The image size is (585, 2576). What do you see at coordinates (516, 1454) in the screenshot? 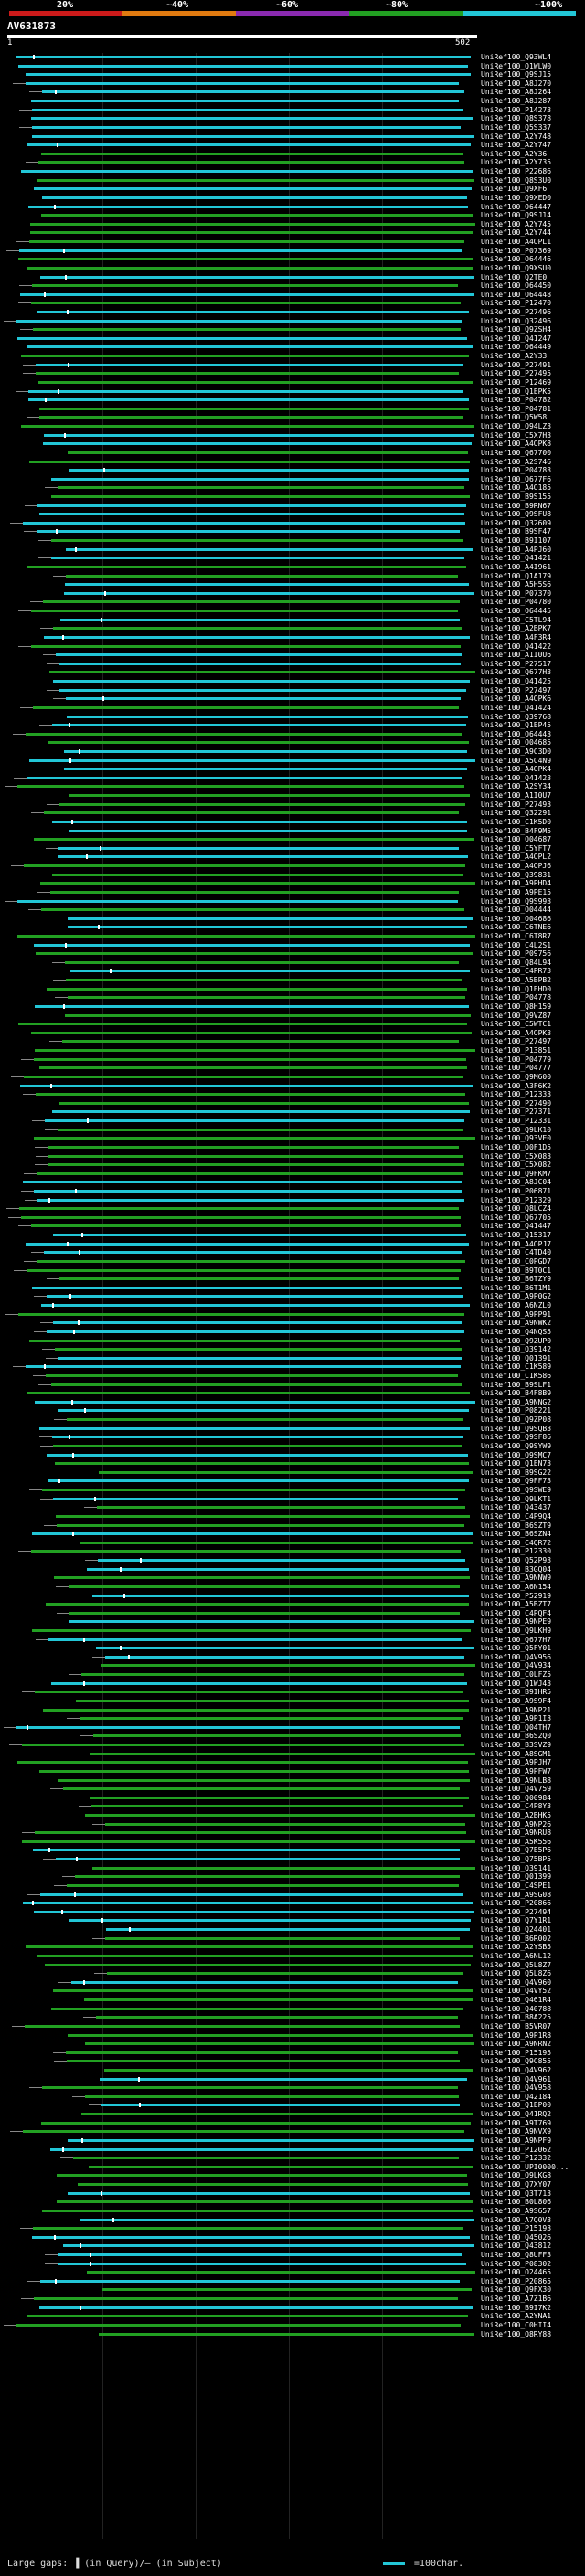
I see `hit-label: UniRef100_Q9SMC7` at bounding box center [516, 1454].